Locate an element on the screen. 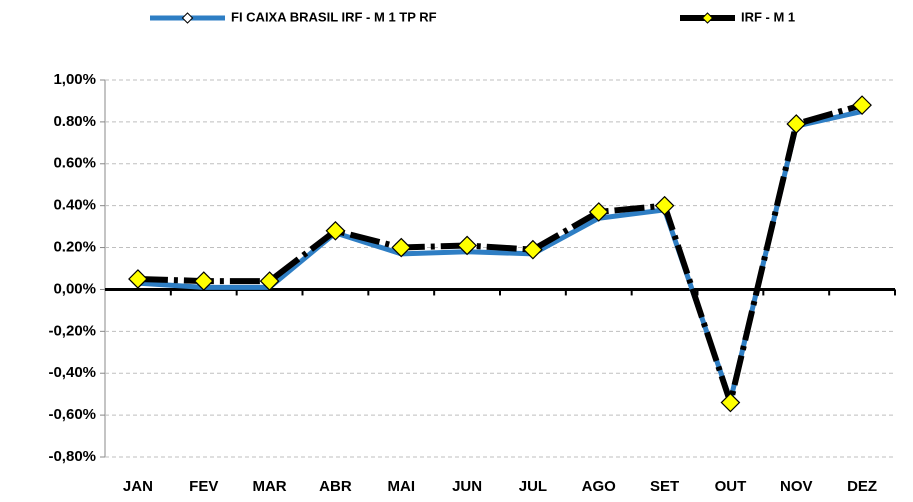  x-tick-label: MAR is located at coordinates (269, 486).